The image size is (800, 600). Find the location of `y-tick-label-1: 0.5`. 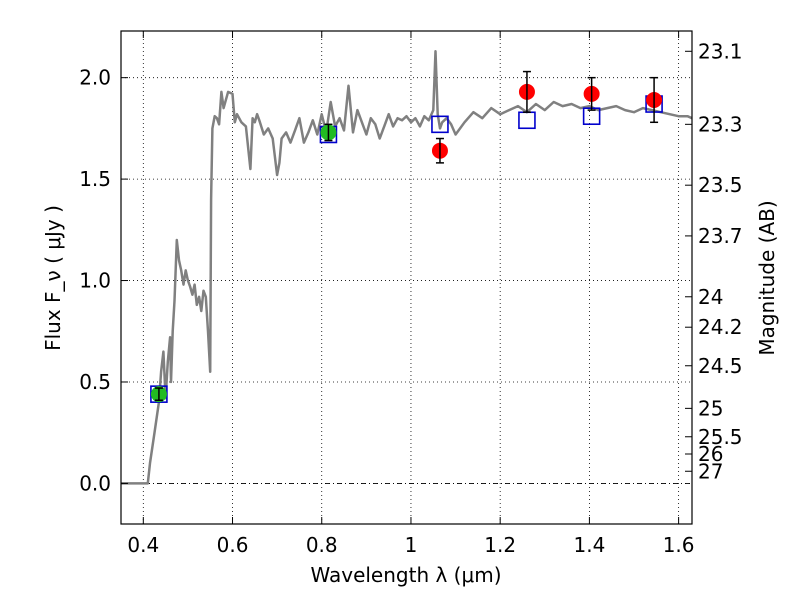

y-tick-label-1: 0.5 is located at coordinates (95, 382).